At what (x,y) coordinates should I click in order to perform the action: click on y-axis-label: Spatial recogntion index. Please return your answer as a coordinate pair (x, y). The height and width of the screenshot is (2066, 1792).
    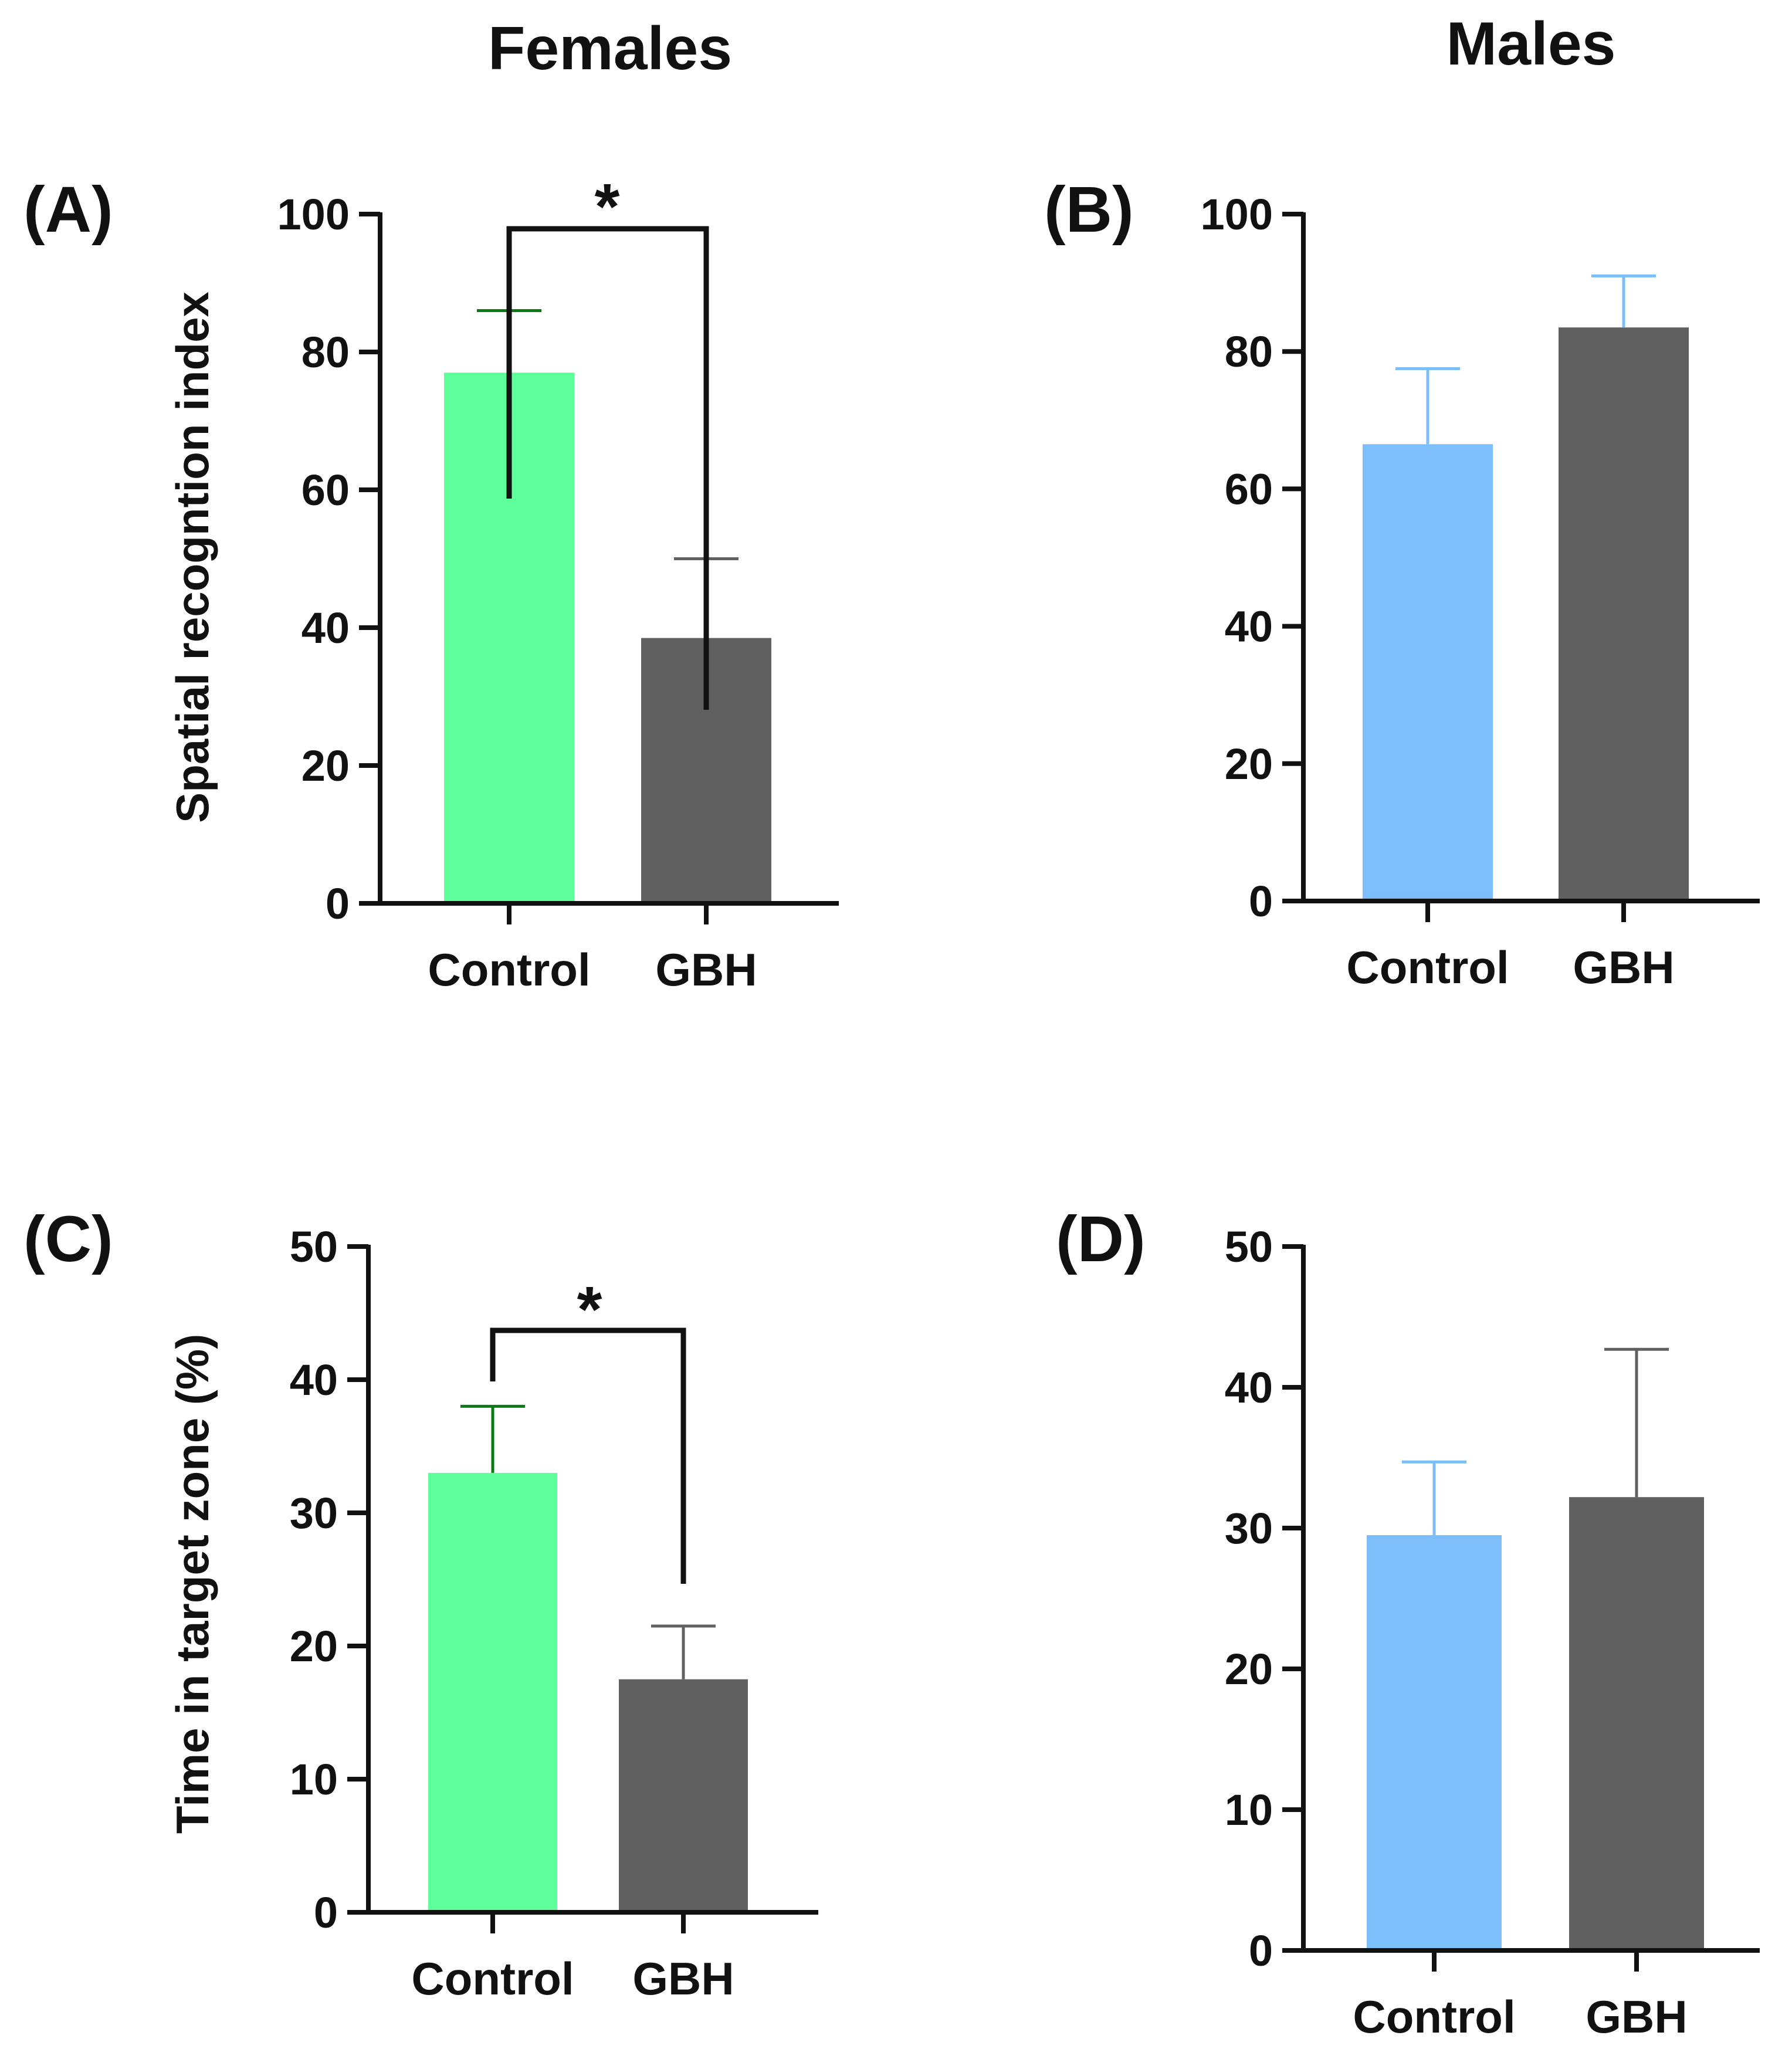
    Looking at the image, I should click on (192, 557).